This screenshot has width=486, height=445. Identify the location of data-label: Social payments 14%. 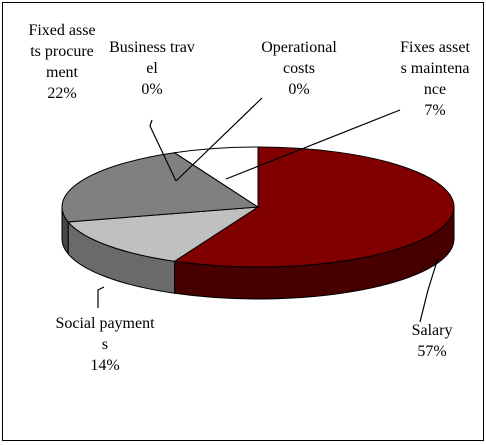
(105, 344).